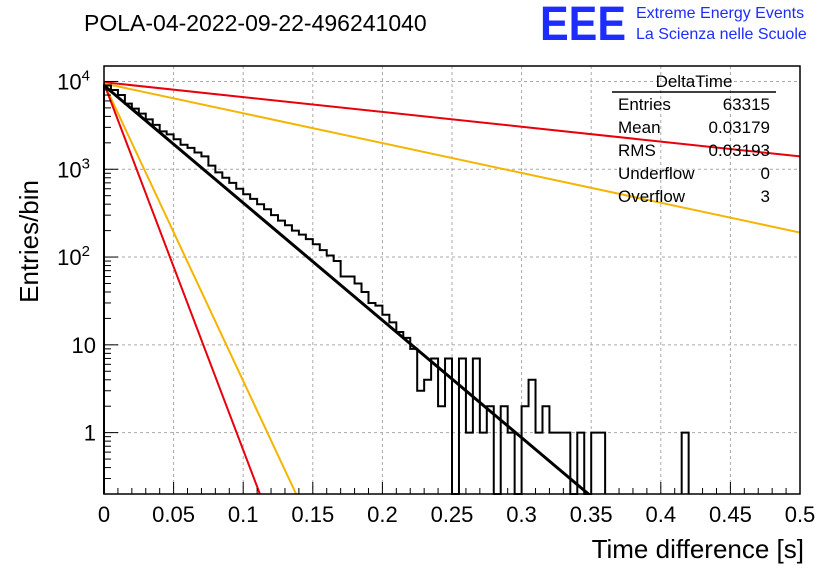 The width and height of the screenshot is (836, 572). I want to click on x-tick-label: 0.5, so click(800, 514).